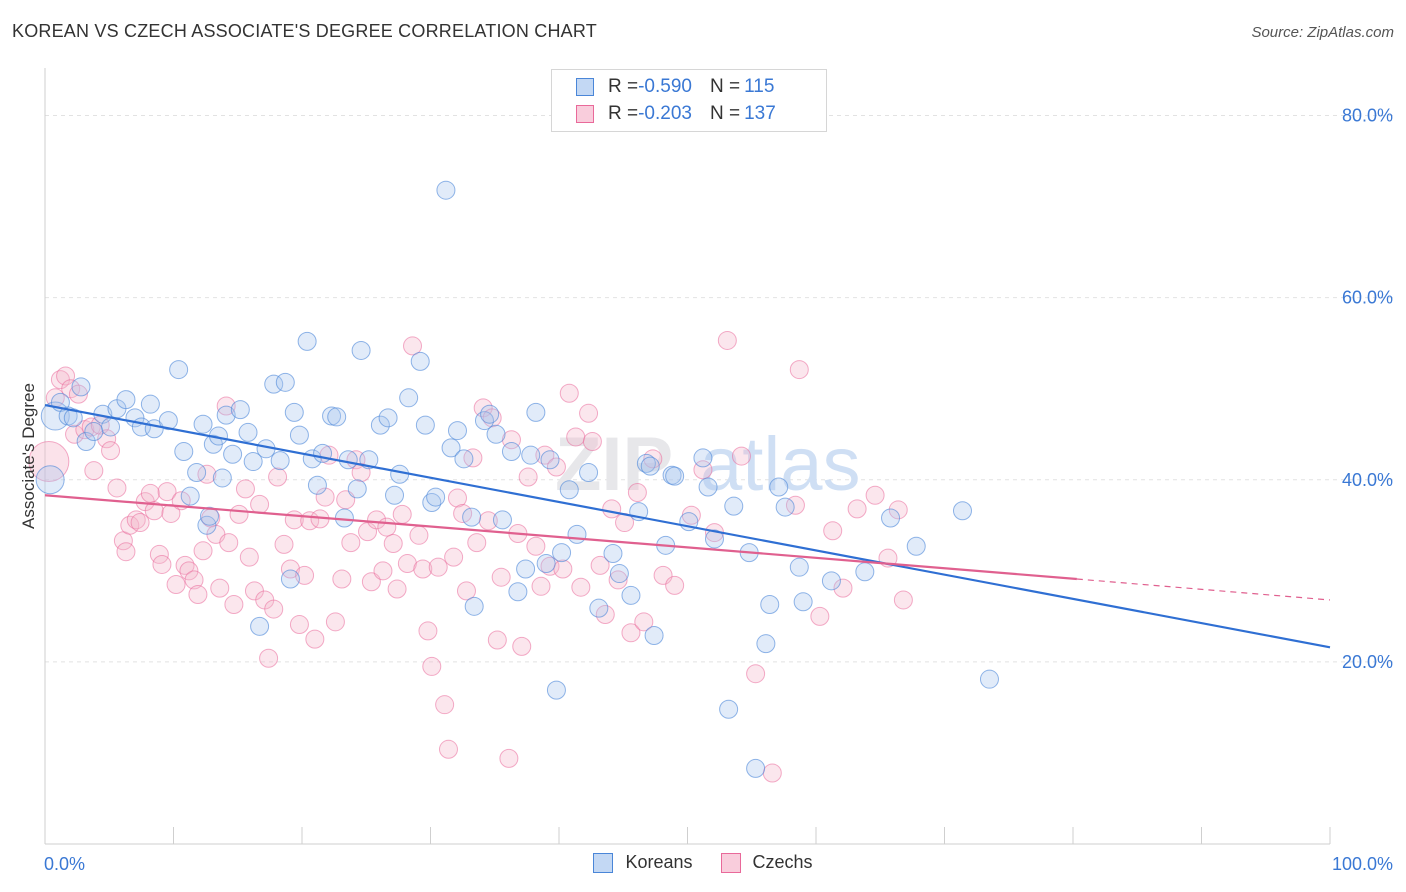  I want to click on y-tick-label: 60.0%, so click(1367, 298).